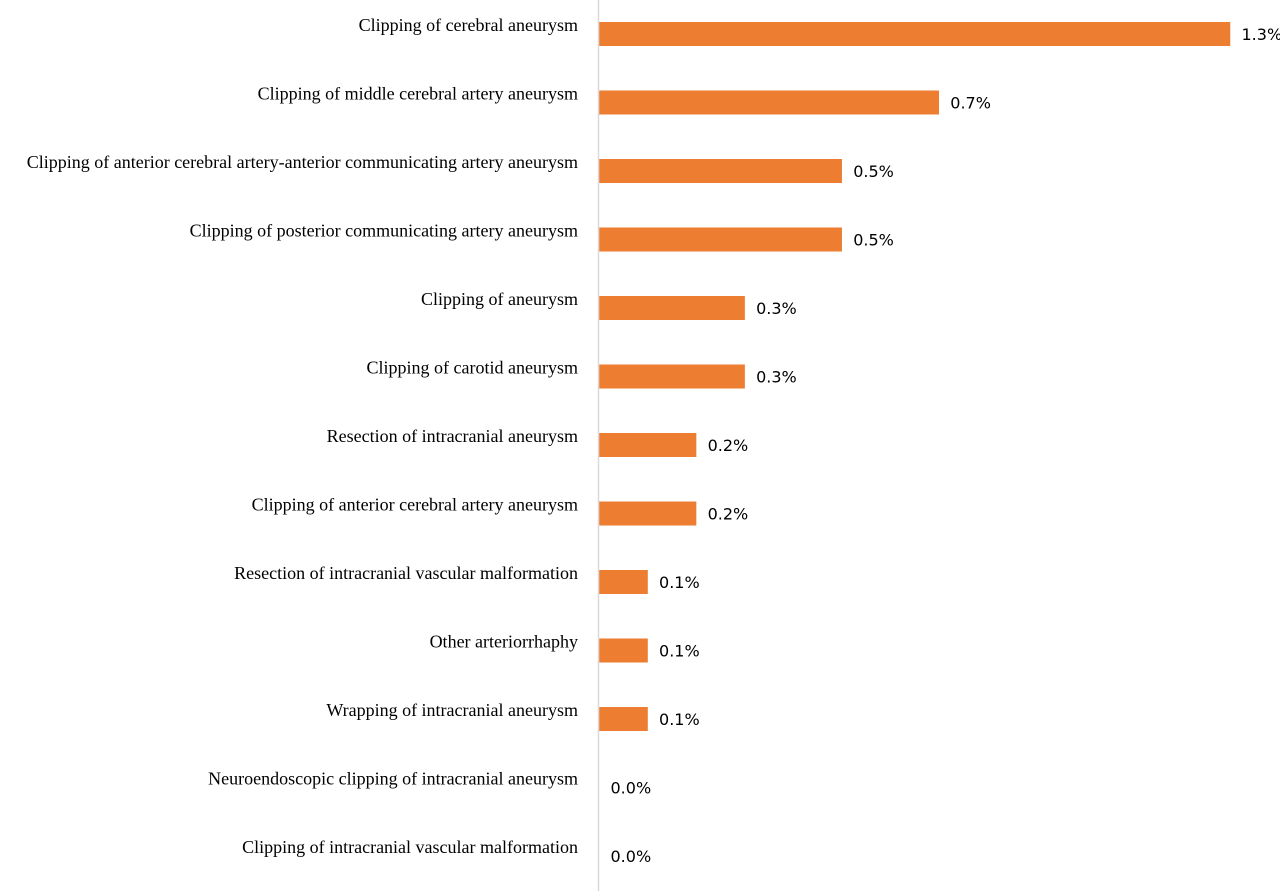 The height and width of the screenshot is (896, 1280). What do you see at coordinates (970, 103) in the screenshot?
I see `data-label: 0.7%` at bounding box center [970, 103].